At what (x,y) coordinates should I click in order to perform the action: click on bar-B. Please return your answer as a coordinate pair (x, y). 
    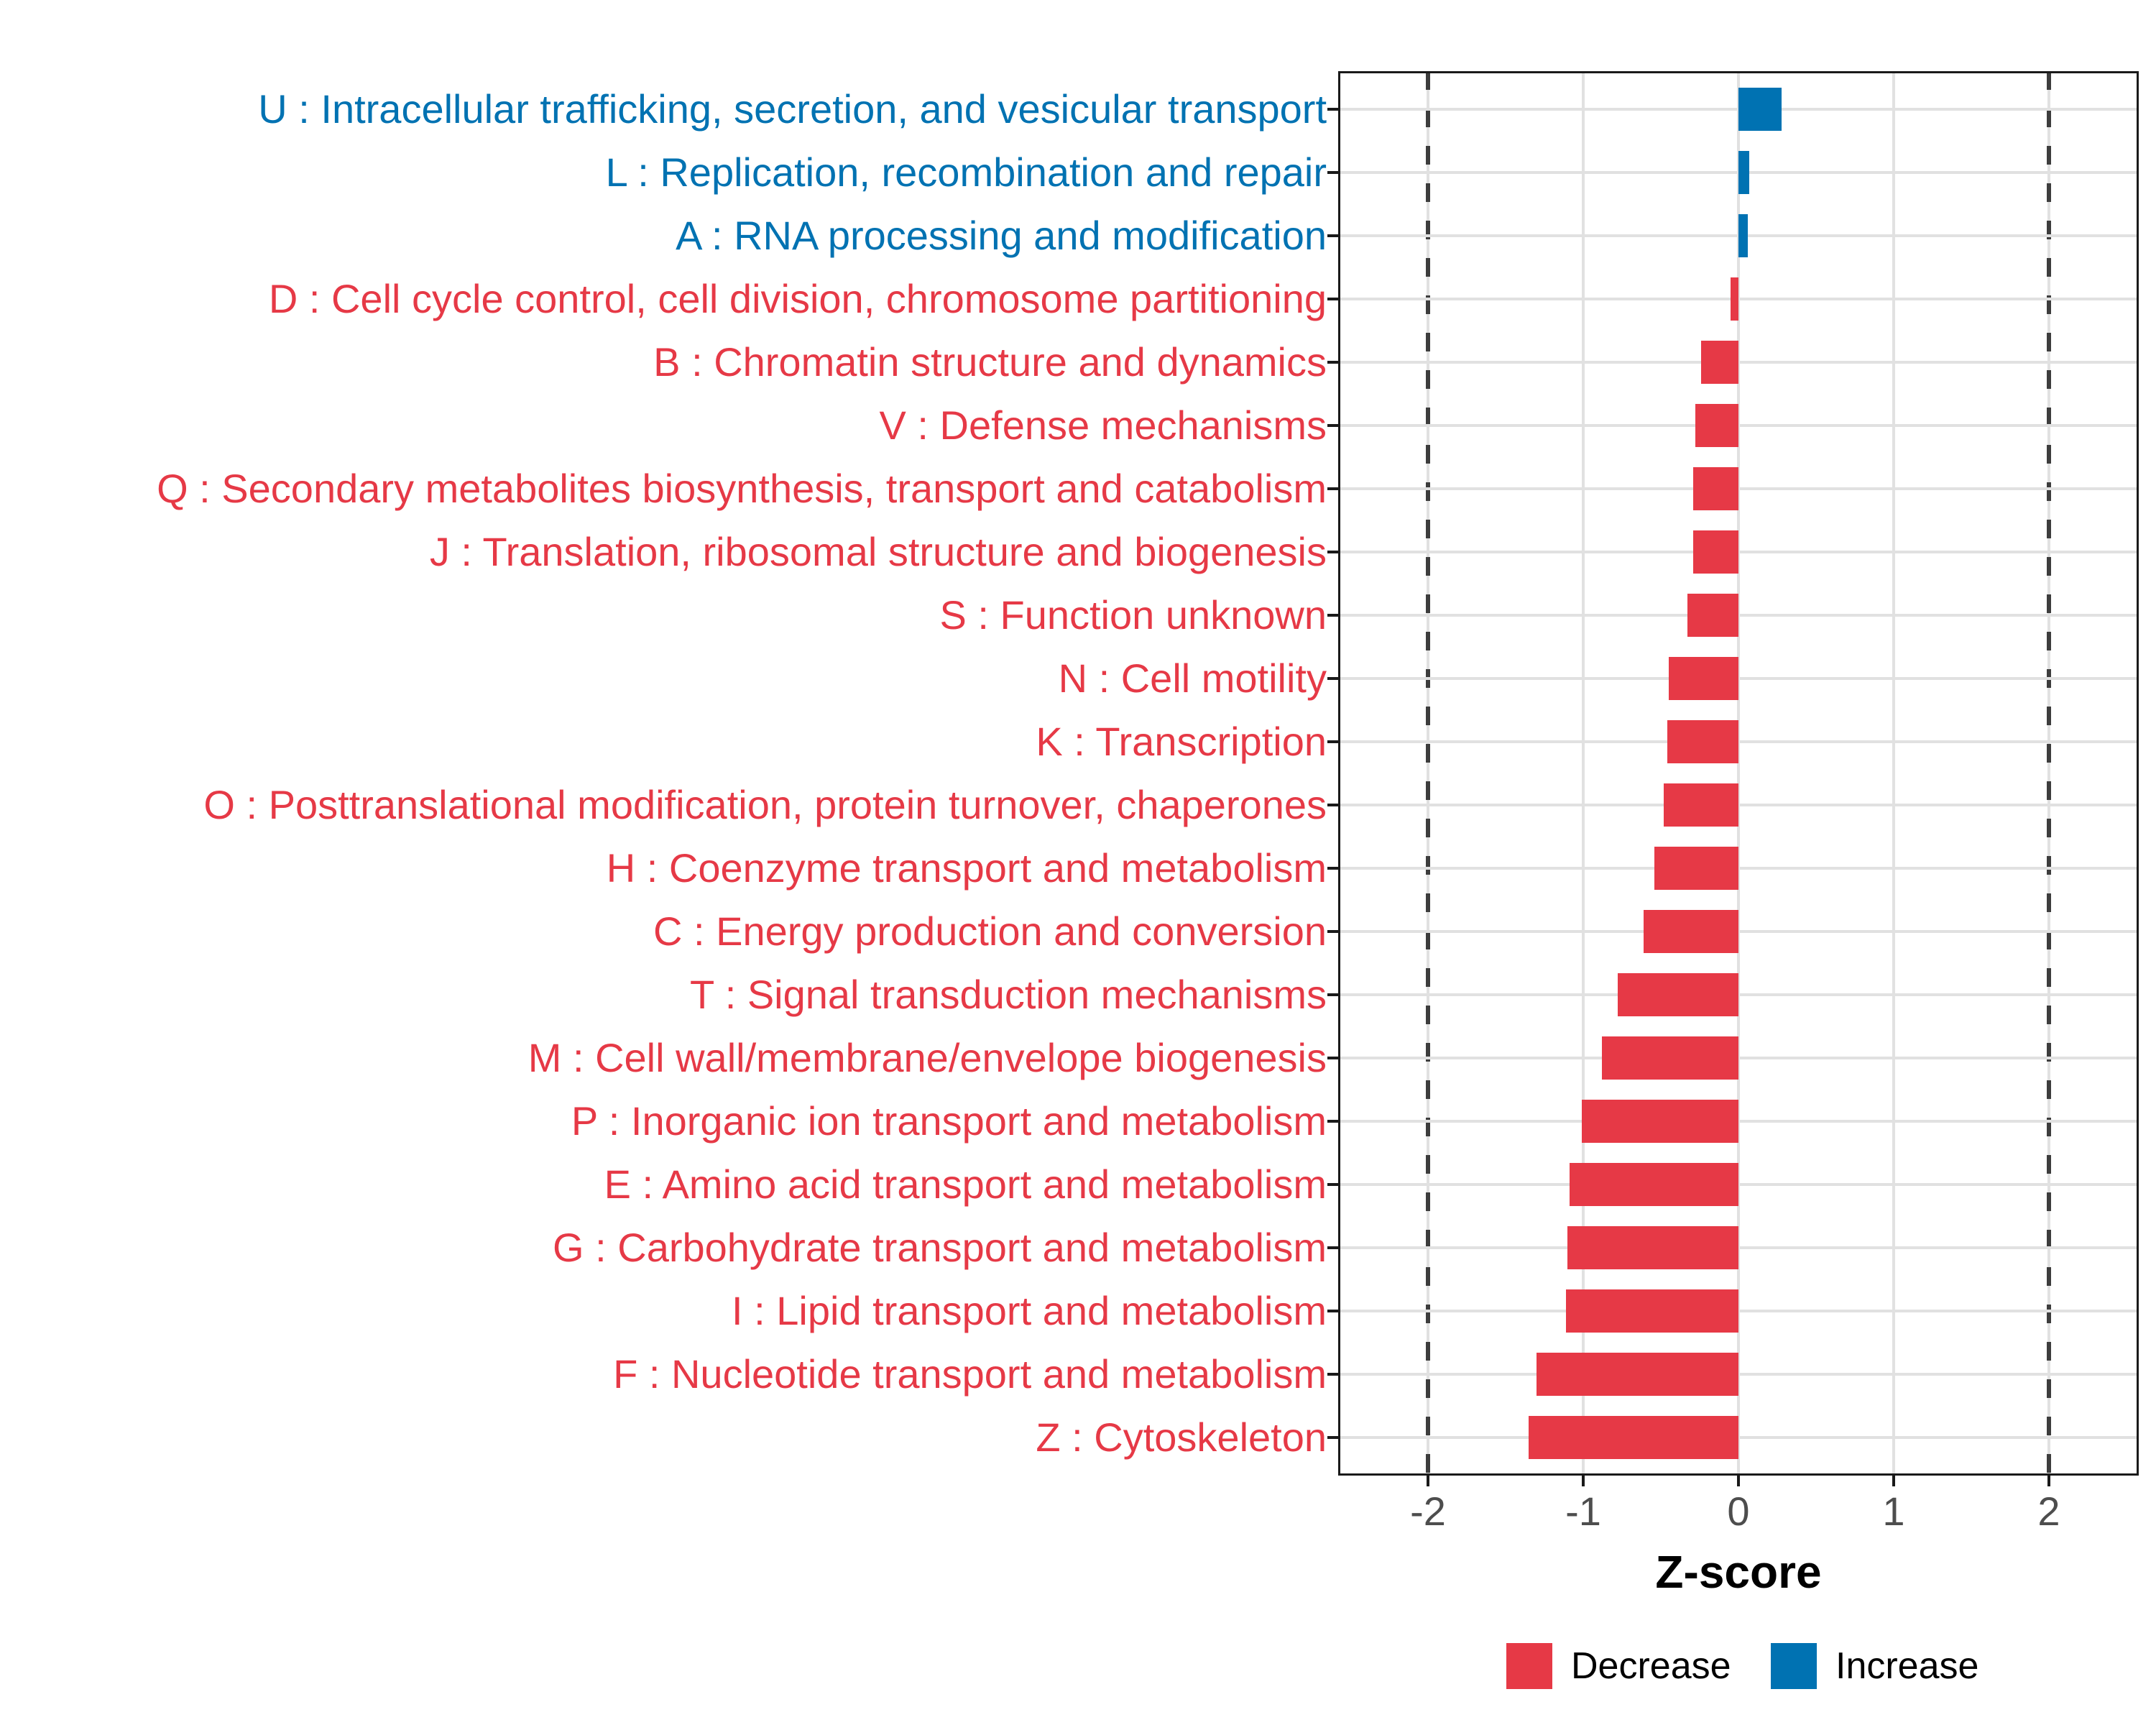
    Looking at the image, I should click on (1719, 362).